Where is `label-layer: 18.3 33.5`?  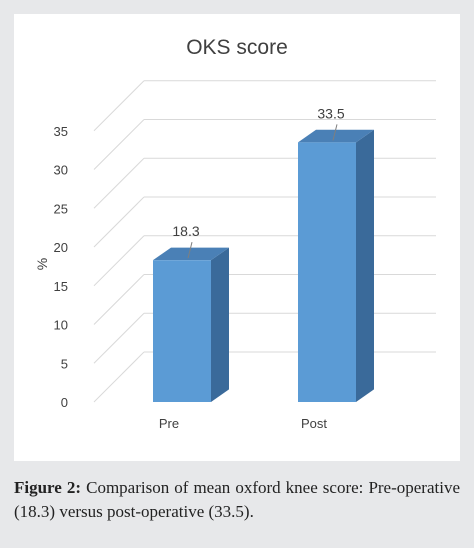
label-layer: 18.3 33.5 is located at coordinates (258, 182).